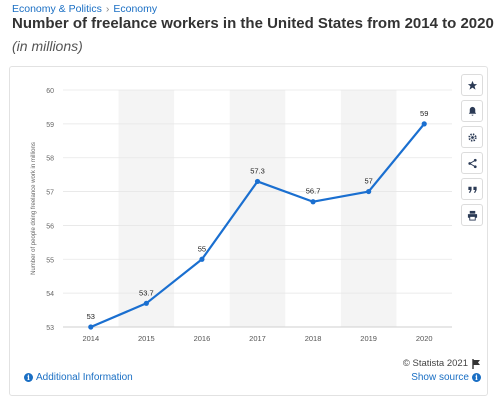 The height and width of the screenshot is (400, 495). Describe the element at coordinates (313, 338) in the screenshot. I see `x-tick-label: 2018` at that location.